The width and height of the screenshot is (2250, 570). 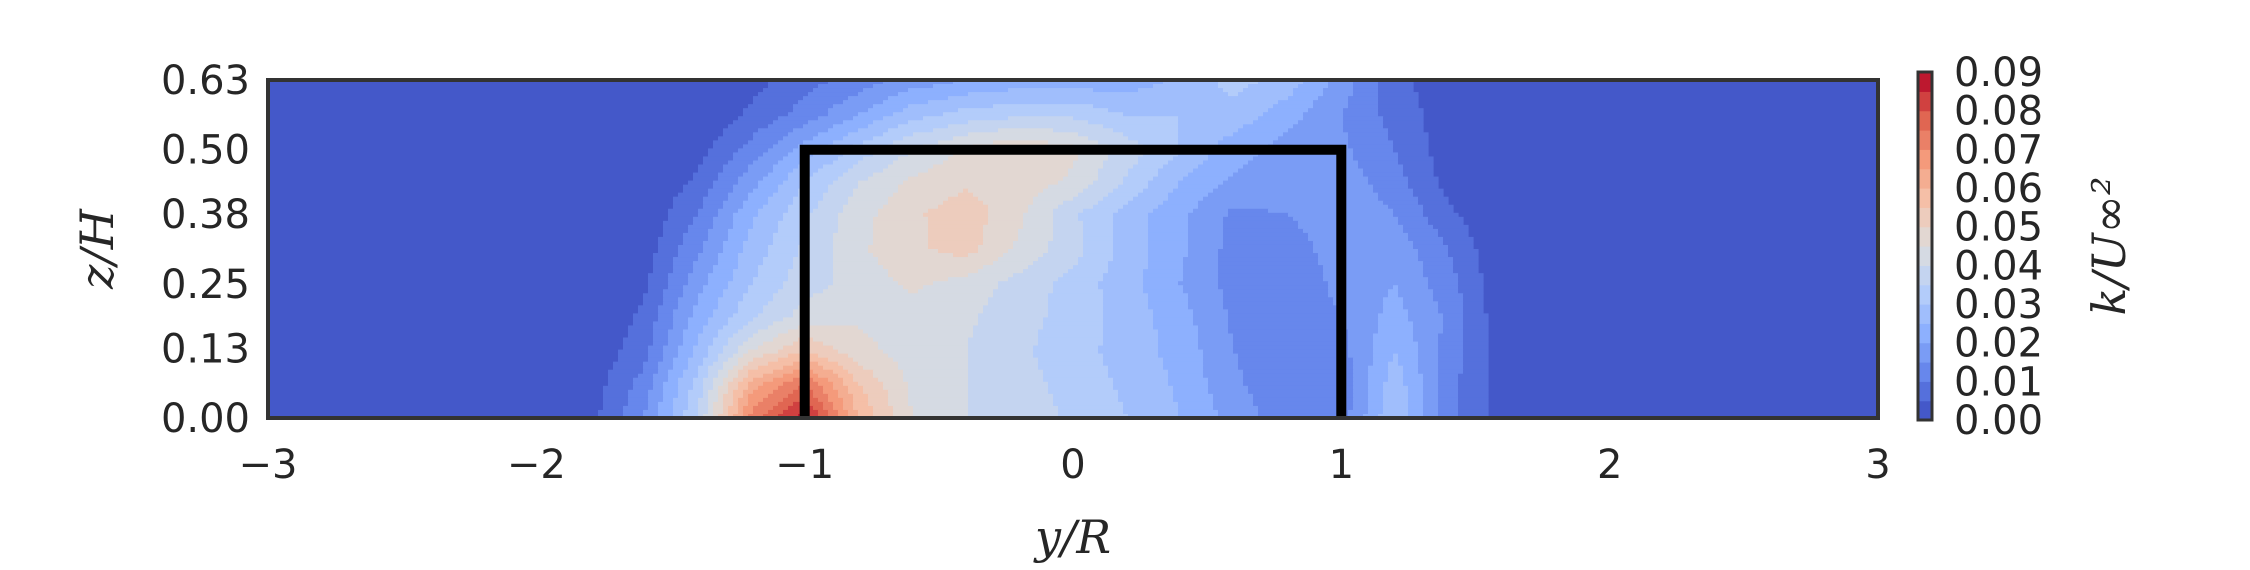 What do you see at coordinates (1925, 333) in the screenshot?
I see `colorbar-segment` at bounding box center [1925, 333].